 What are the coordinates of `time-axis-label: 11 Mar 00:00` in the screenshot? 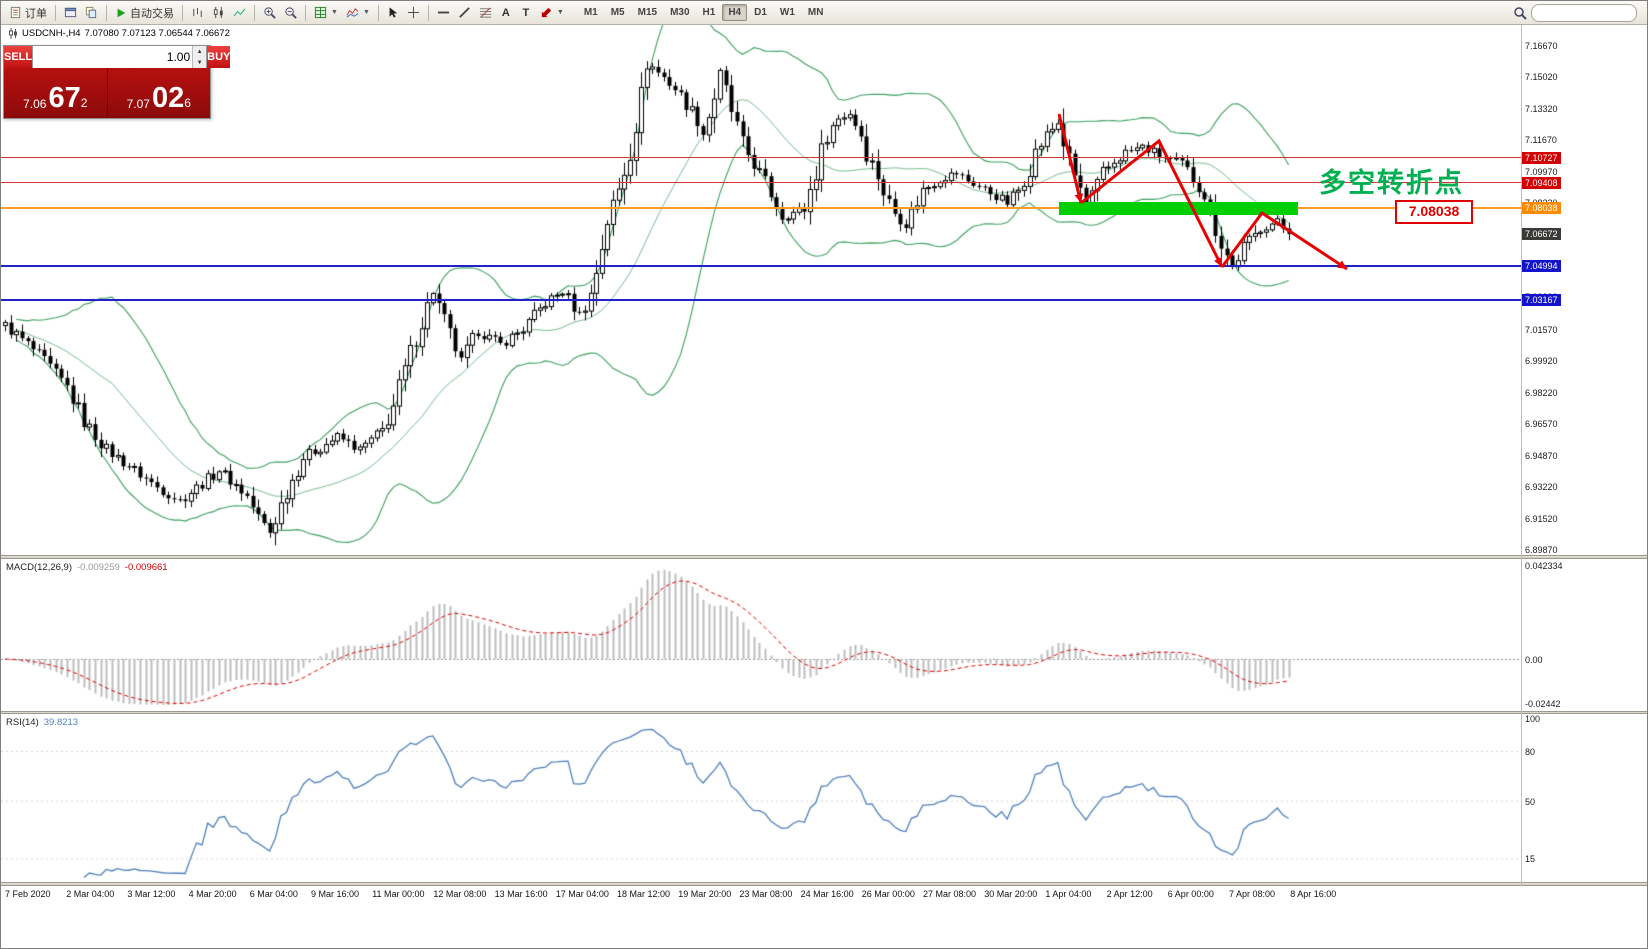 It's located at (398, 894).